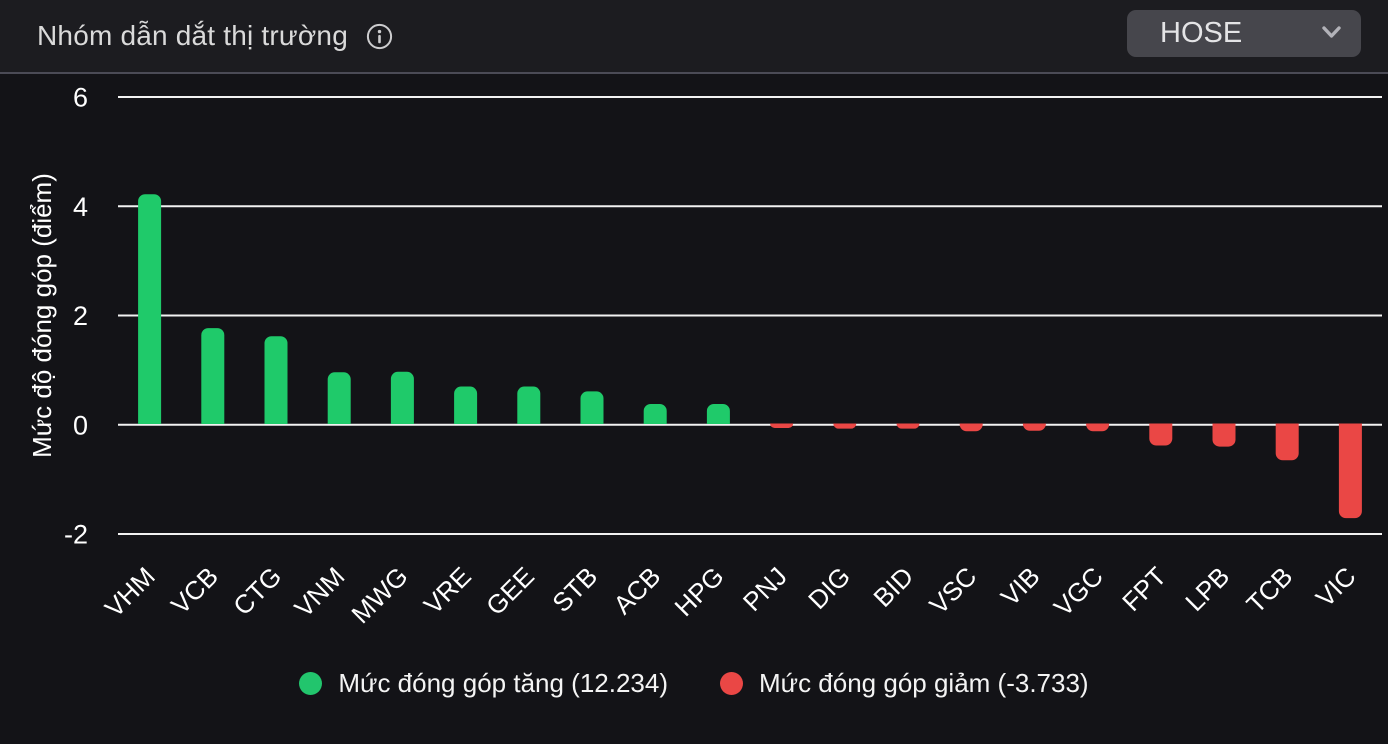 This screenshot has width=1388, height=744. I want to click on y-tick-label-2: 2, so click(80, 316).